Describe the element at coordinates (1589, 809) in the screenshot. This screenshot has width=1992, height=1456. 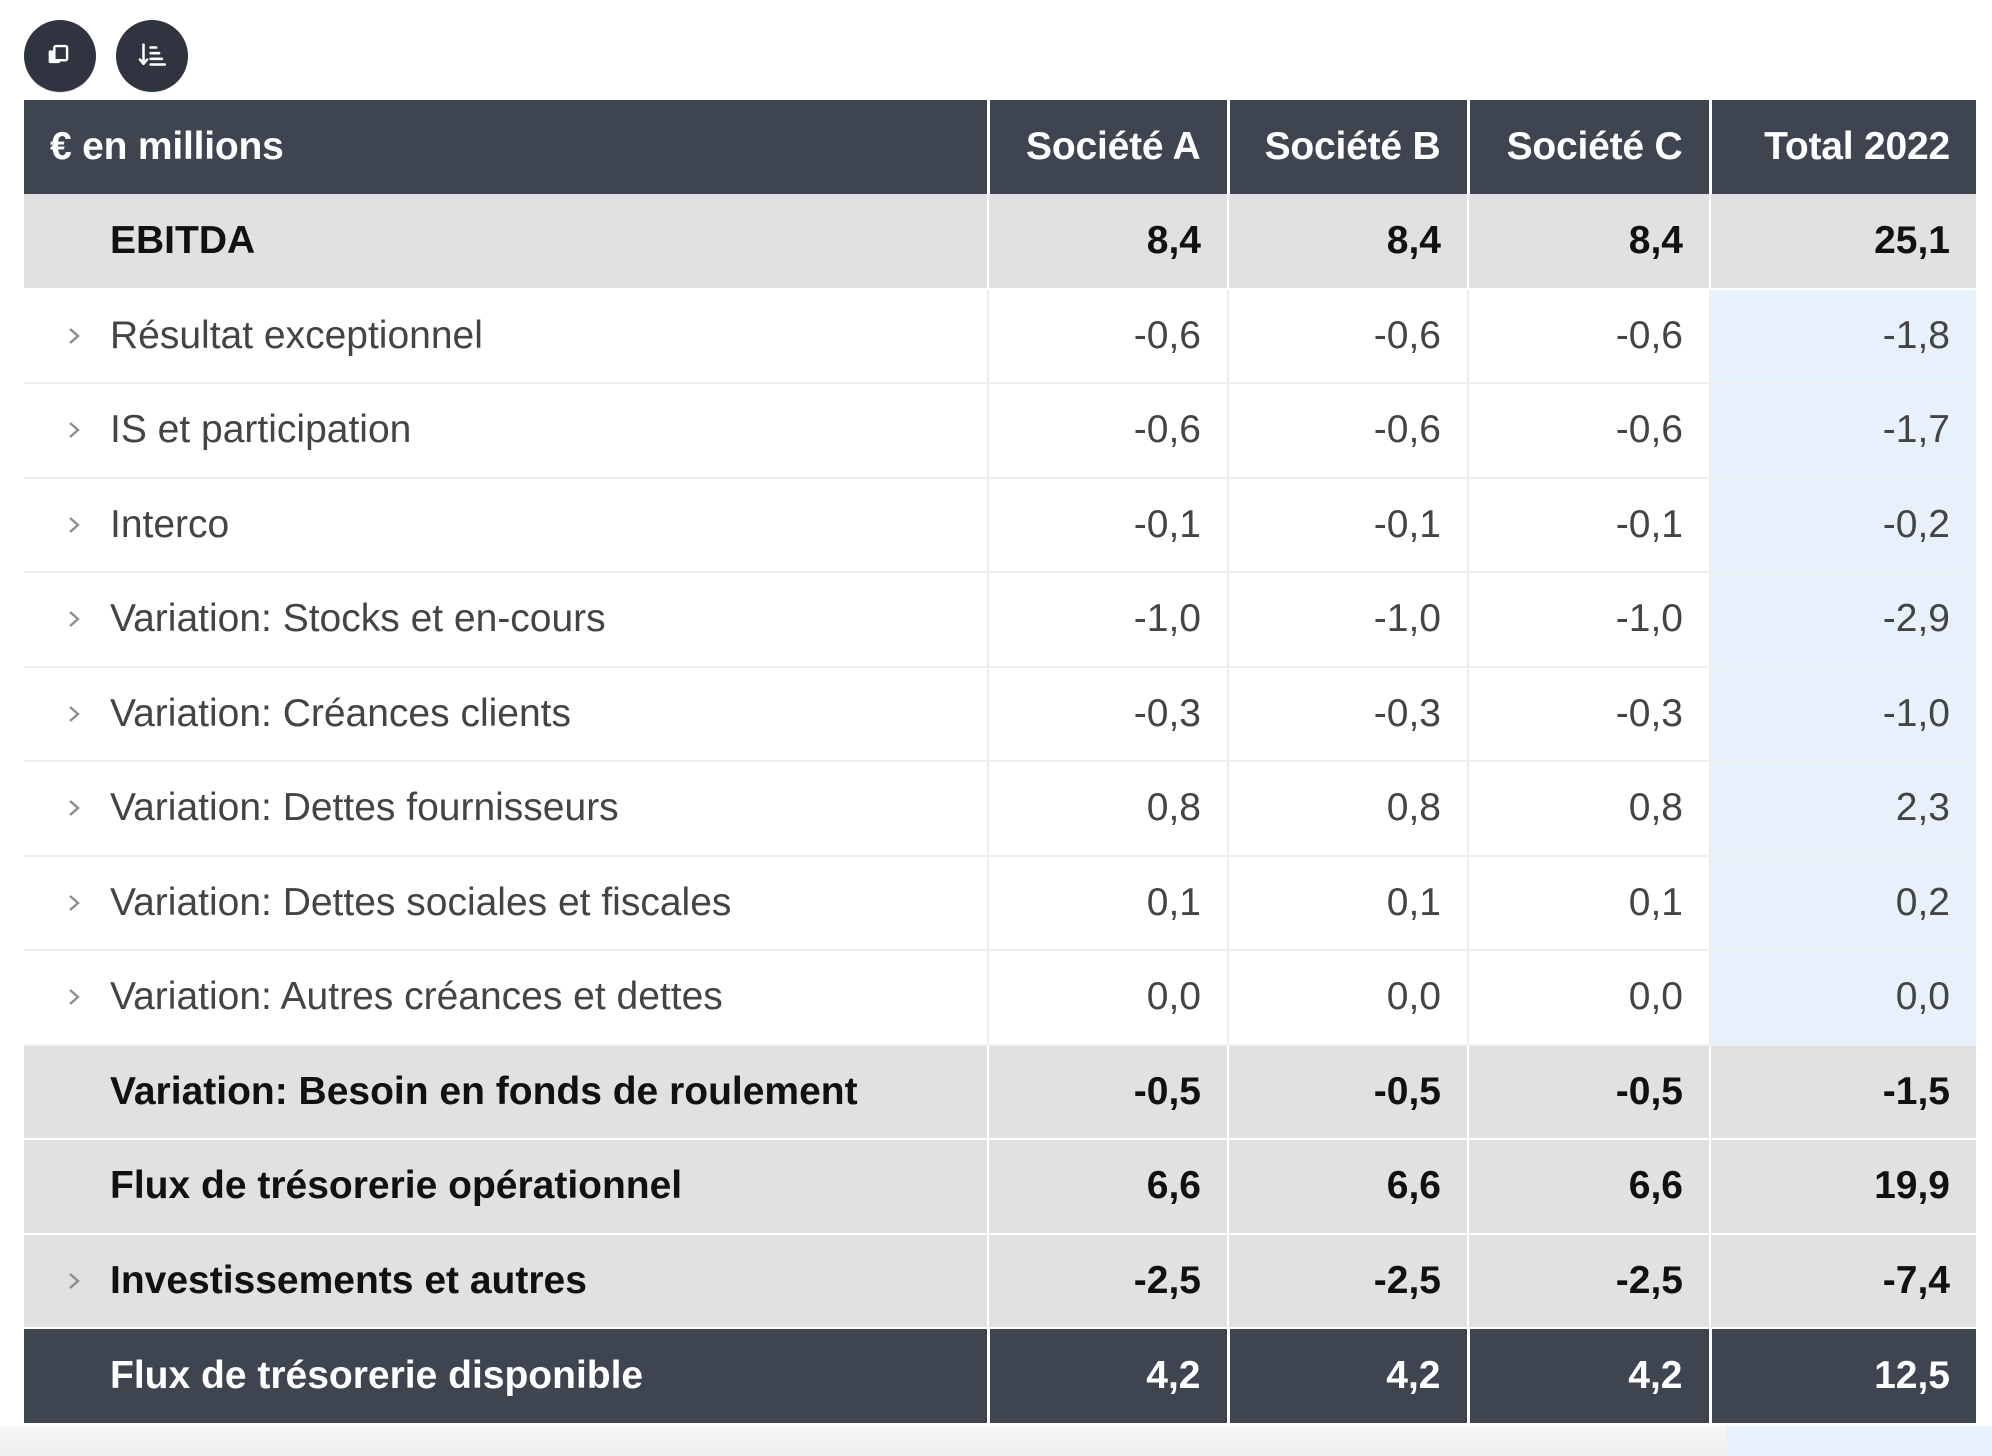
I see `cell-societe-c: 0,8` at that location.